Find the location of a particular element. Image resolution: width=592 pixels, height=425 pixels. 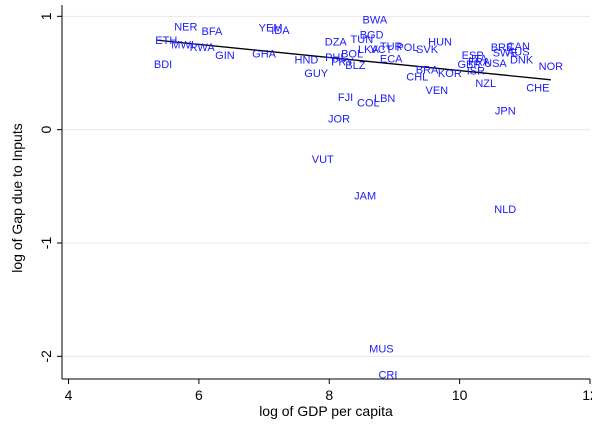

point-label-esp: ESP is located at coordinates (473, 56).